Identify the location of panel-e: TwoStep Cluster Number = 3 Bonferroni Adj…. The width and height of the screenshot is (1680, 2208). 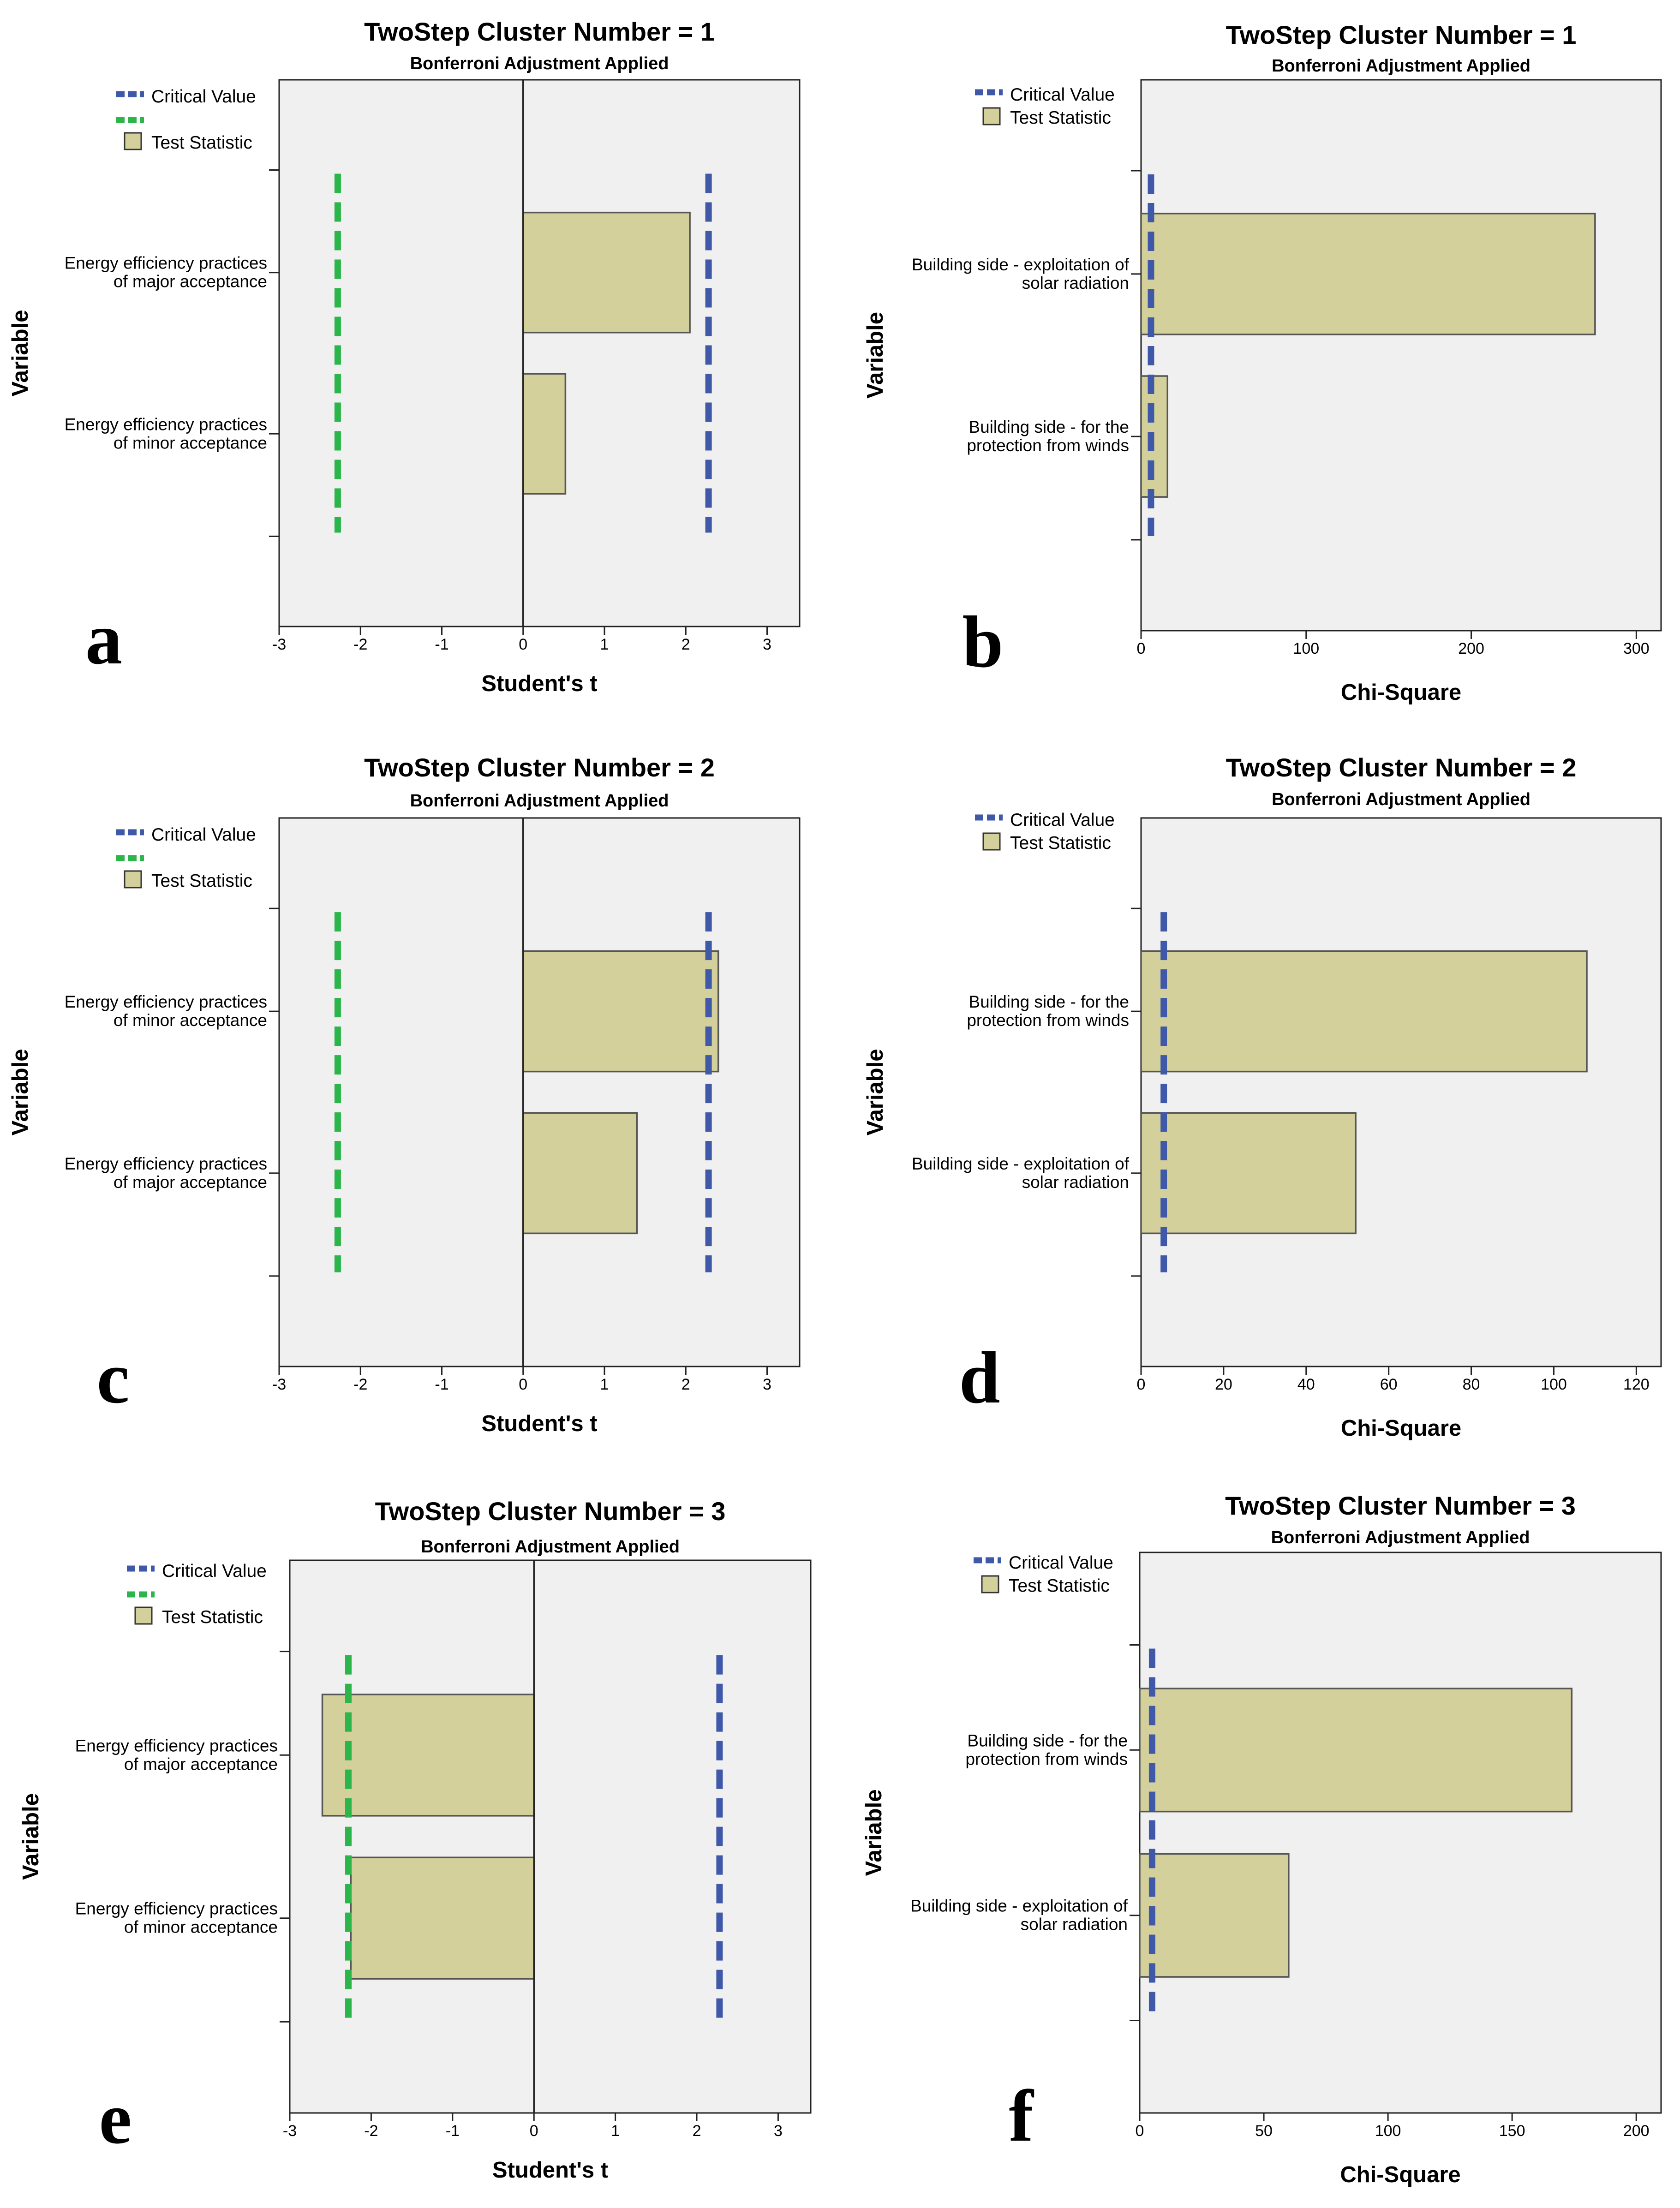
(415, 1840).